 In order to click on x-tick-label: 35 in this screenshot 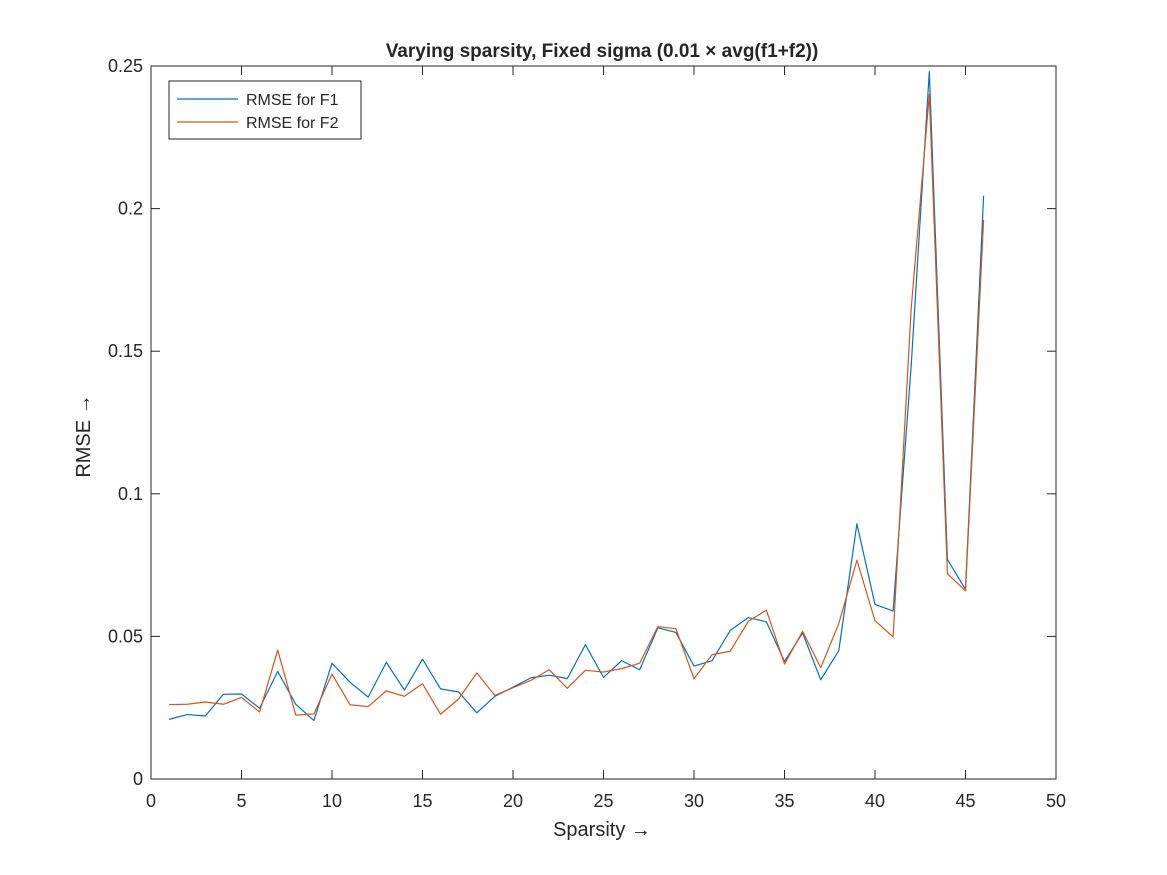, I will do `click(784, 801)`.